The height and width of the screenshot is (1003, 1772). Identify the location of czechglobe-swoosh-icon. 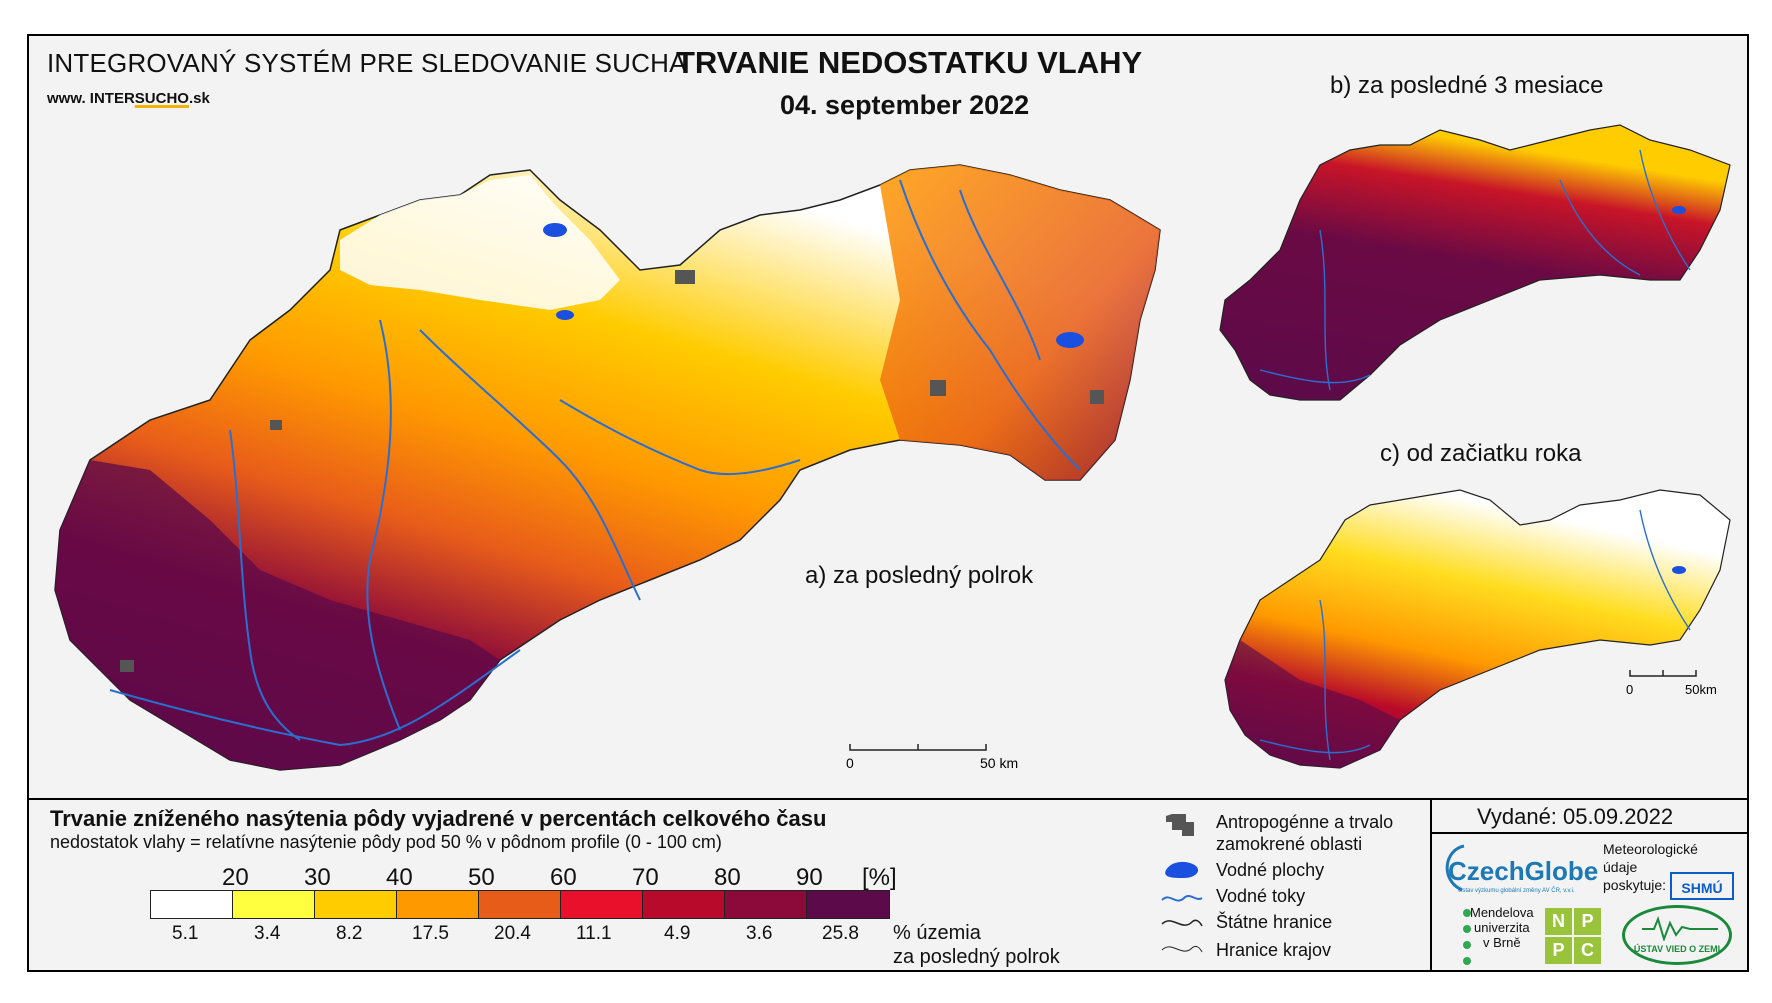
(1455, 868).